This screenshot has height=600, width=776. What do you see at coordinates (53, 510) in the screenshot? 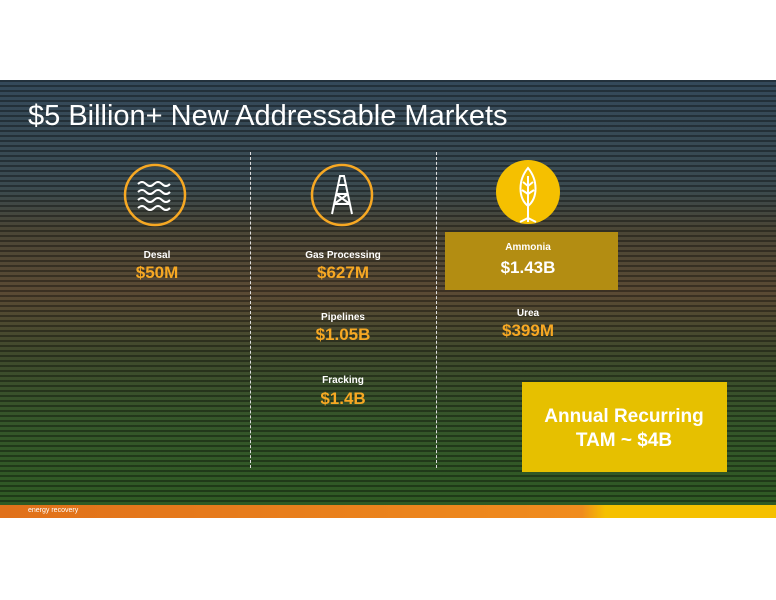
I see `logo: energy recovery` at bounding box center [53, 510].